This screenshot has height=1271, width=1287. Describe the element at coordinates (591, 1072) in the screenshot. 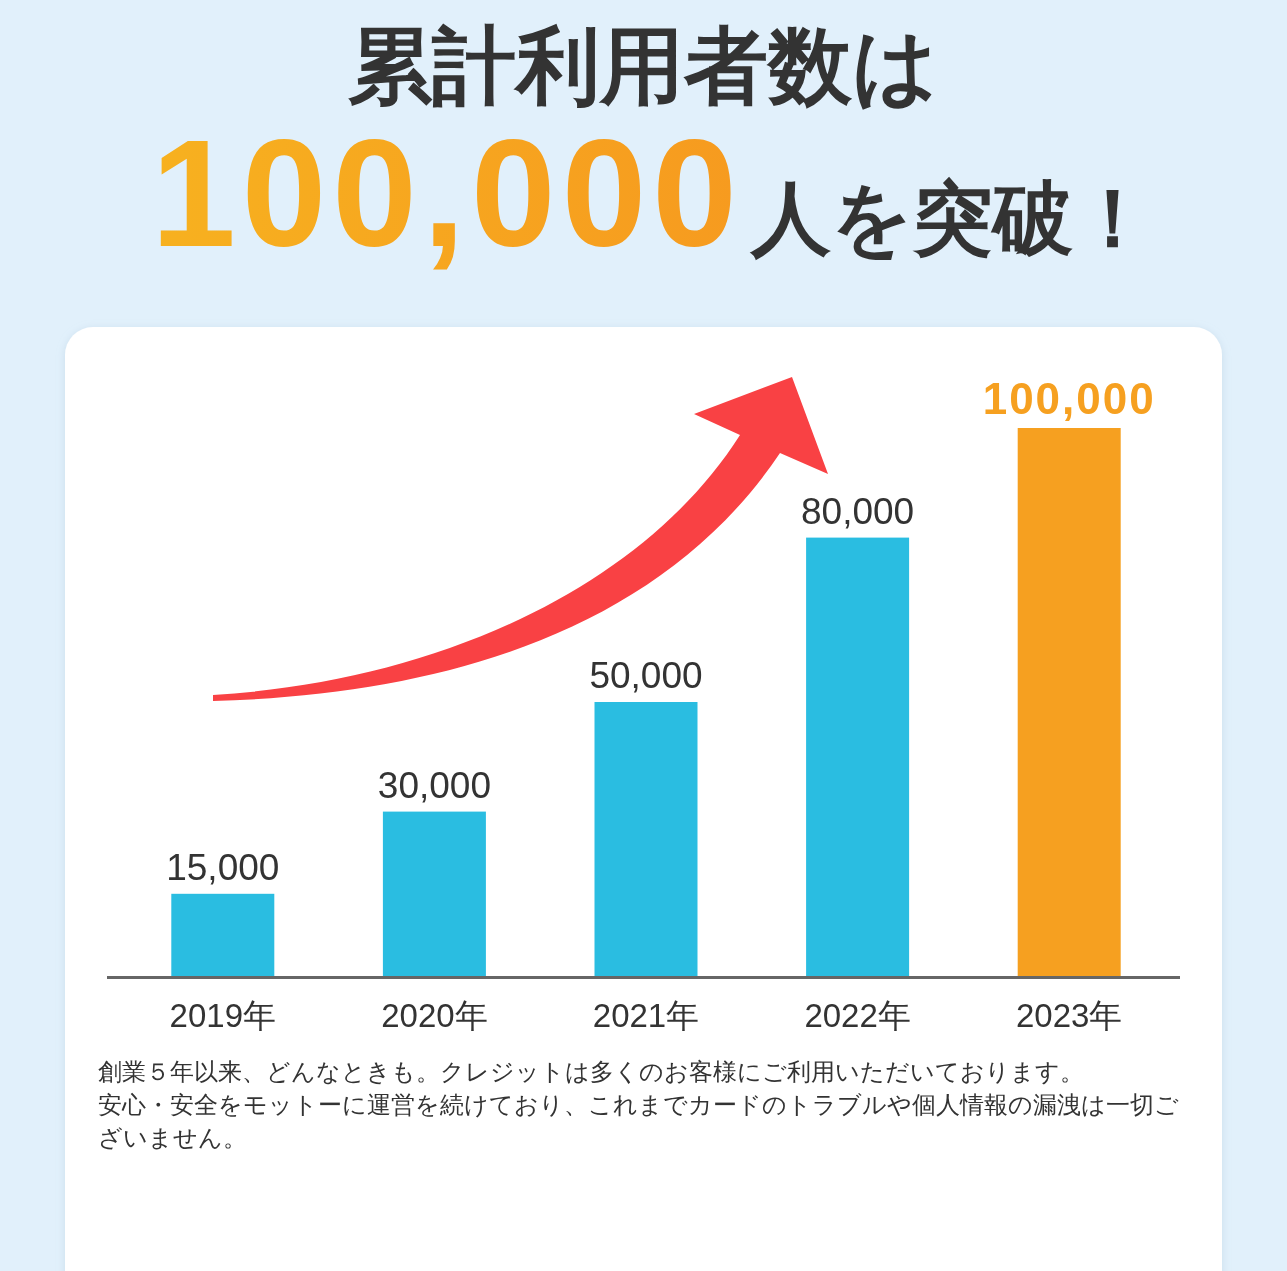

I see `text: 創業５年以来、どんなときも。クレジットは多くのお客様にご利用いただいております。` at that location.